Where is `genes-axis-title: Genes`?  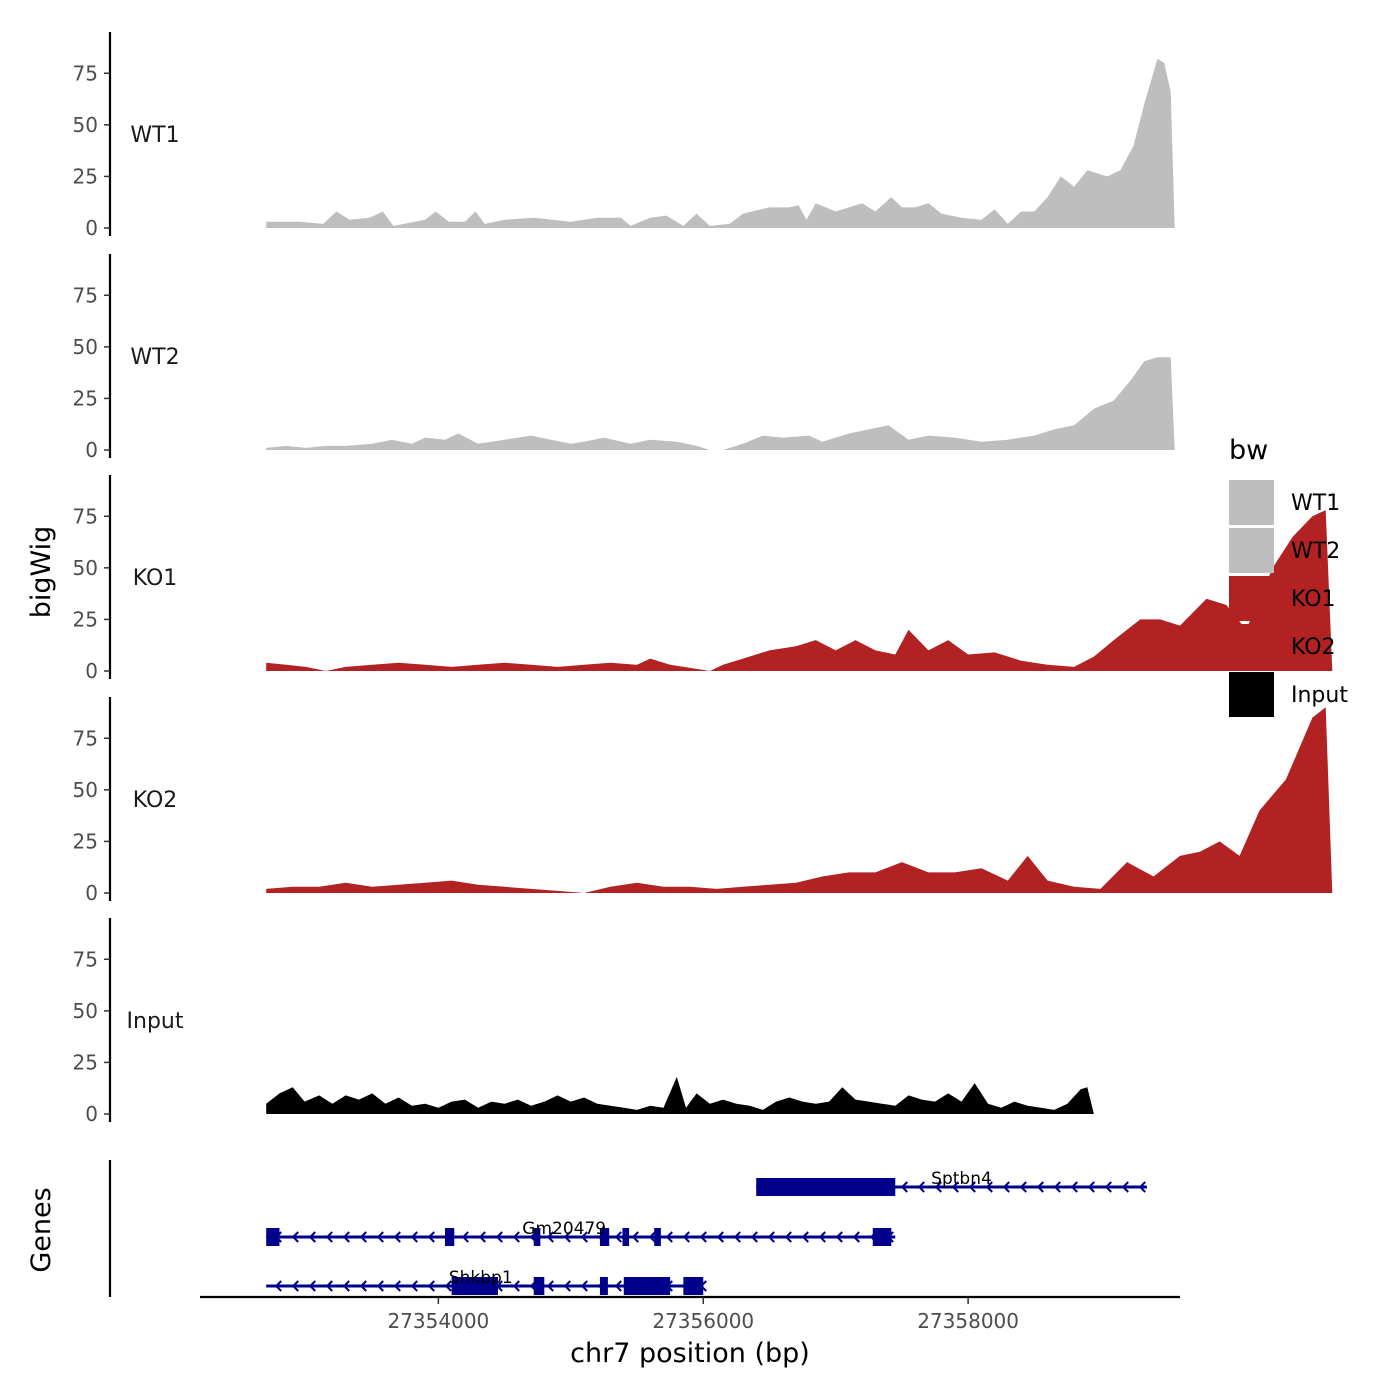 genes-axis-title: Genes is located at coordinates (41, 1229).